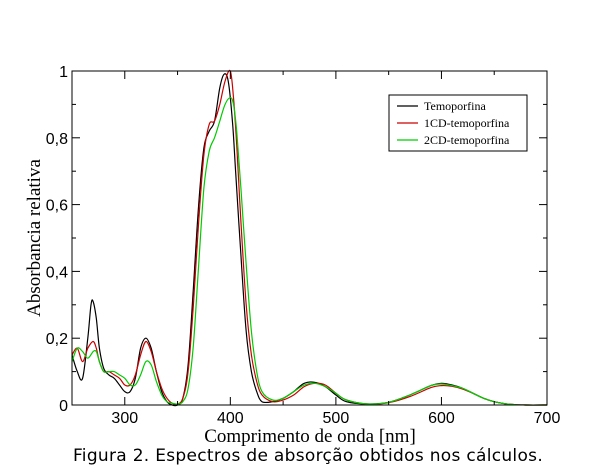 The width and height of the screenshot is (616, 476). I want to click on y-axis-title: Absorbancia relativa, so click(34, 238).